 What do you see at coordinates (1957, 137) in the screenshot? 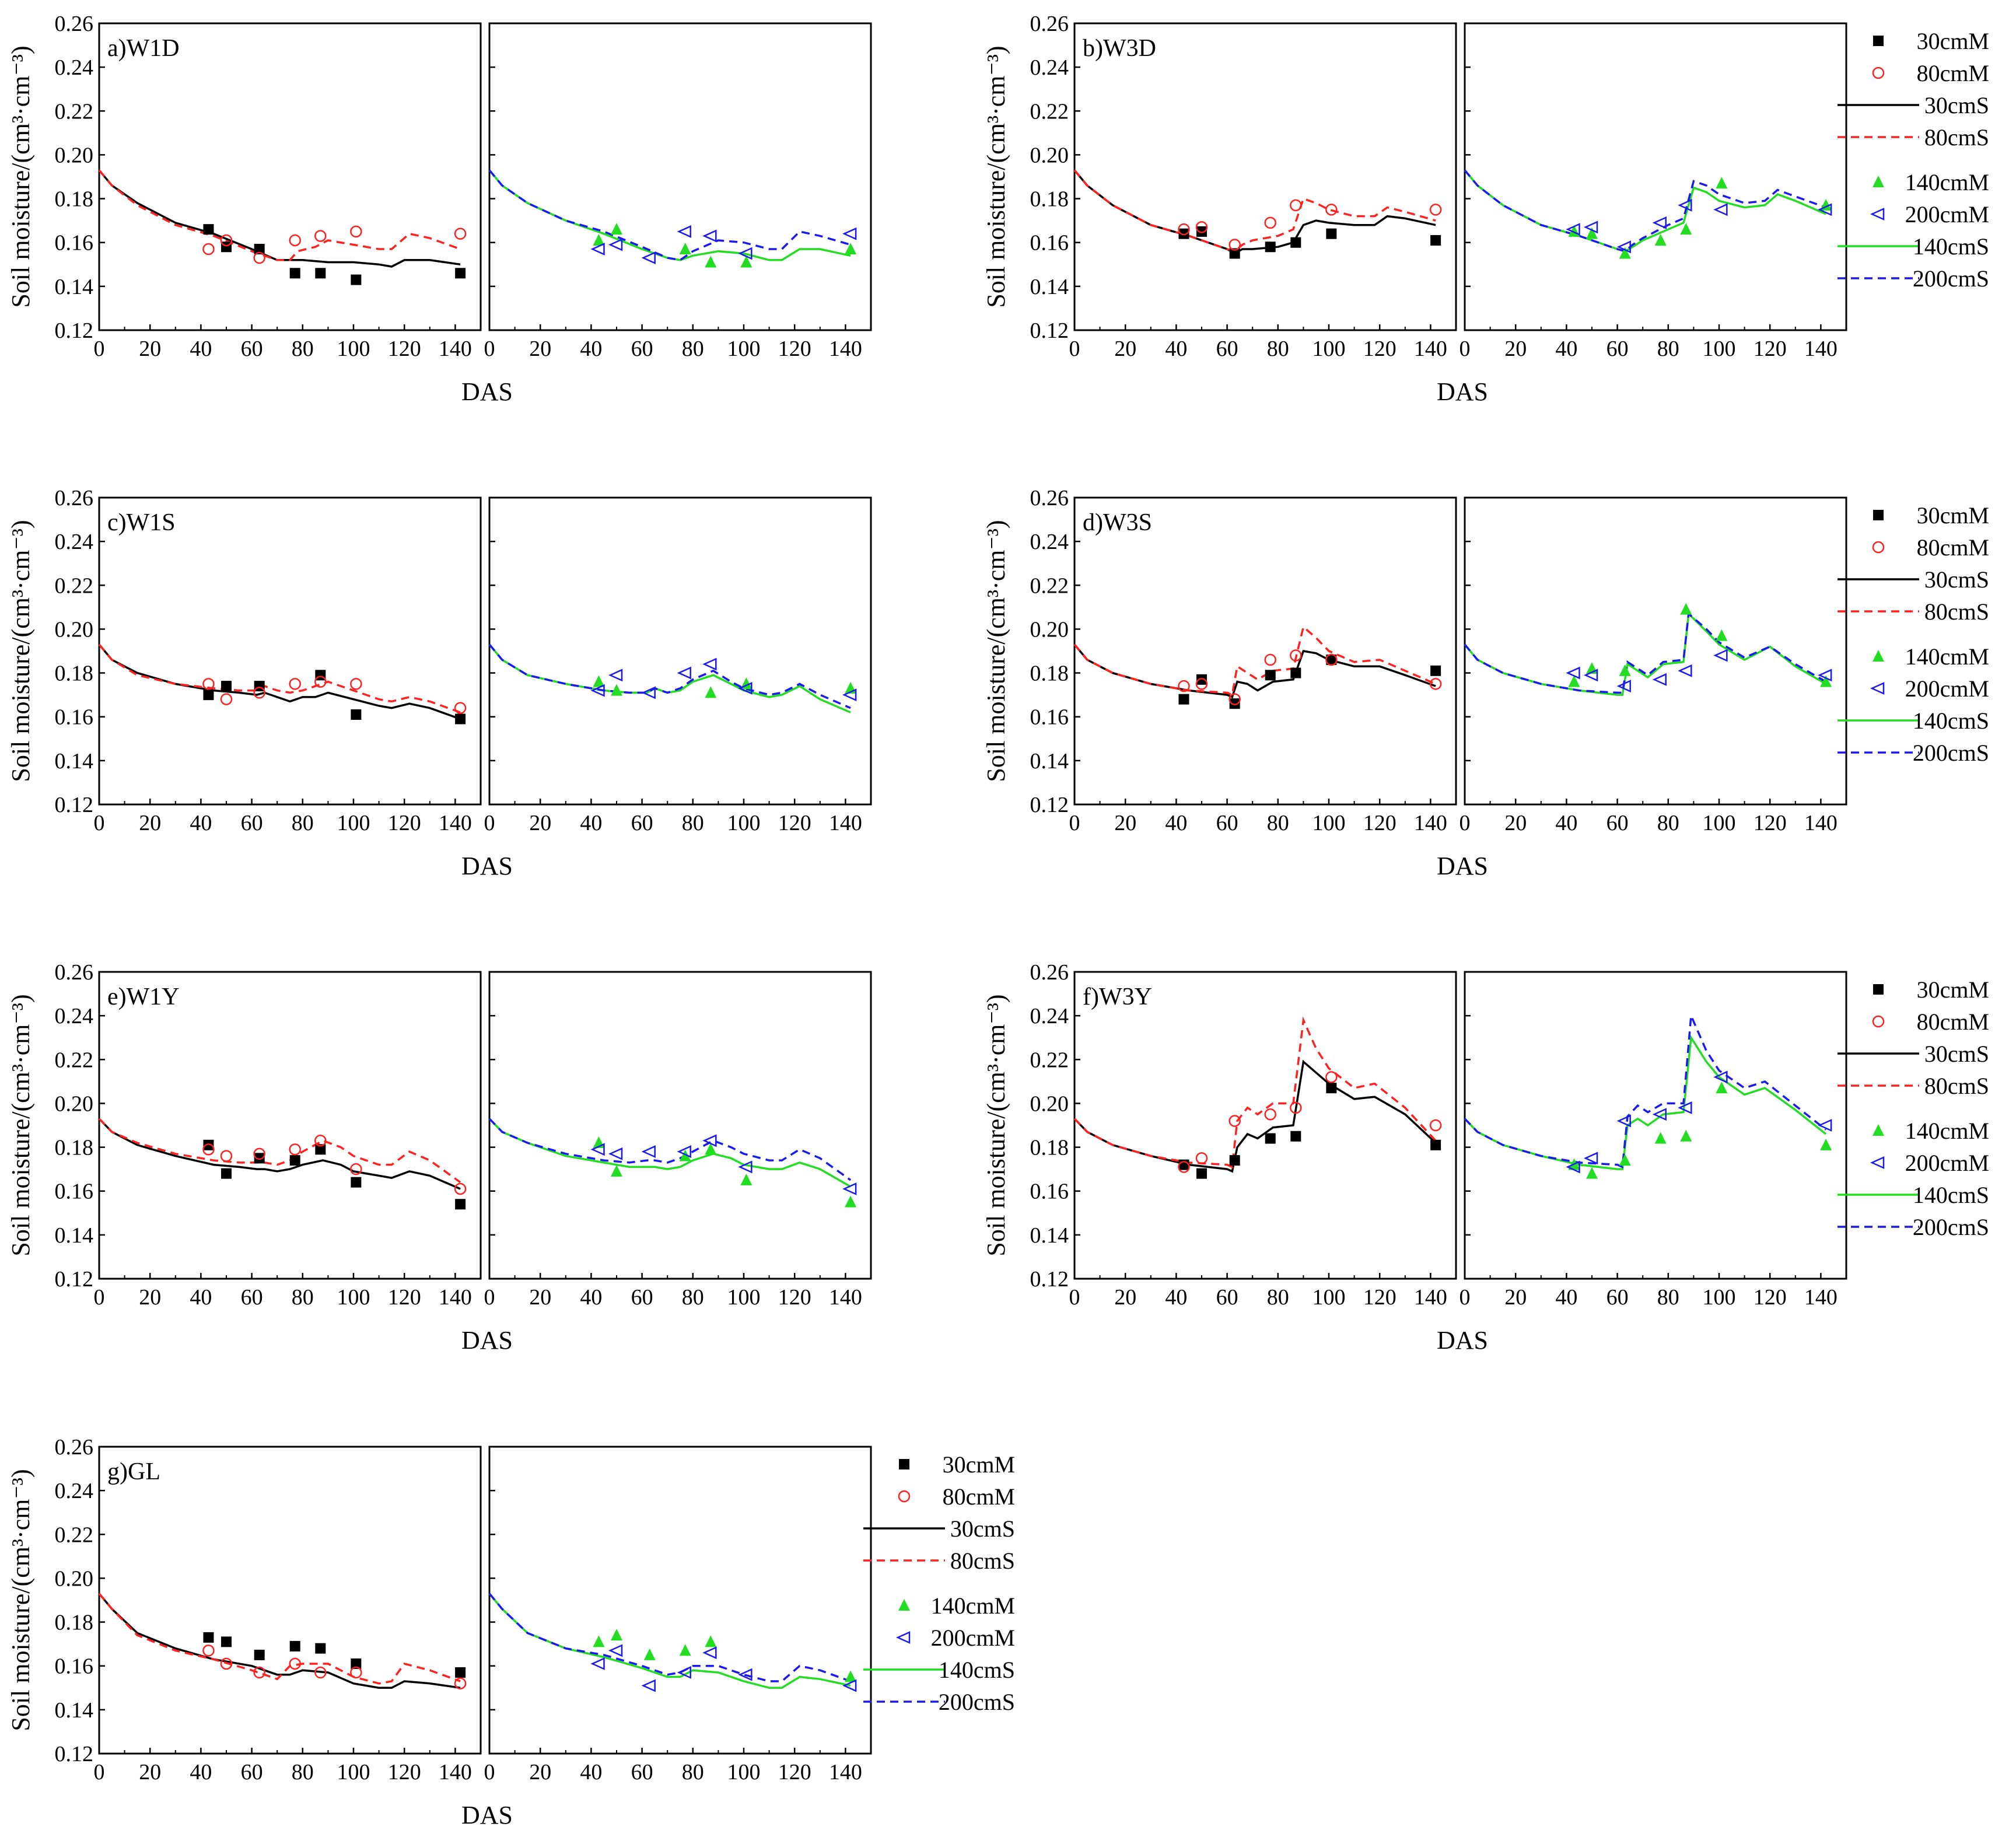
I see `legend-label-80cms: 80cmS` at bounding box center [1957, 137].